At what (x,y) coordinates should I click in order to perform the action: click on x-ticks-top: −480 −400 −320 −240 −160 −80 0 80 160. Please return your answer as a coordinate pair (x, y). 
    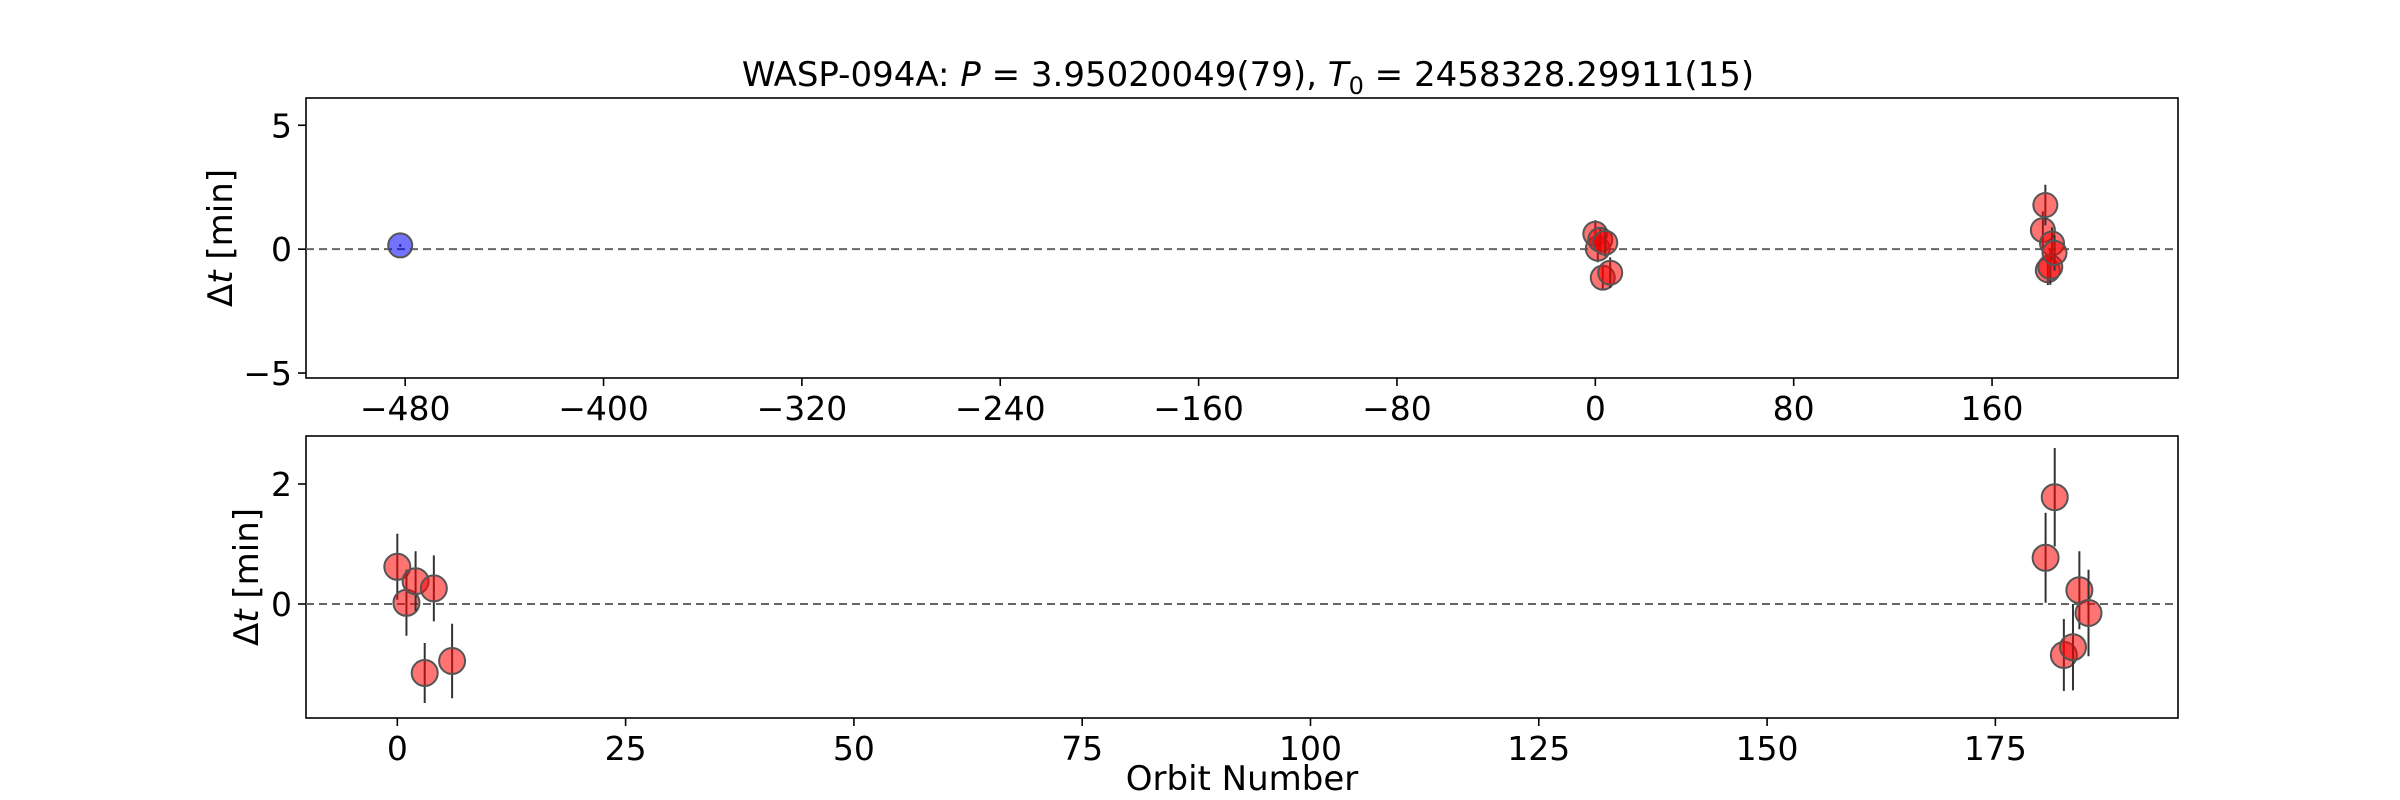
    Looking at the image, I should click on (1192, 403).